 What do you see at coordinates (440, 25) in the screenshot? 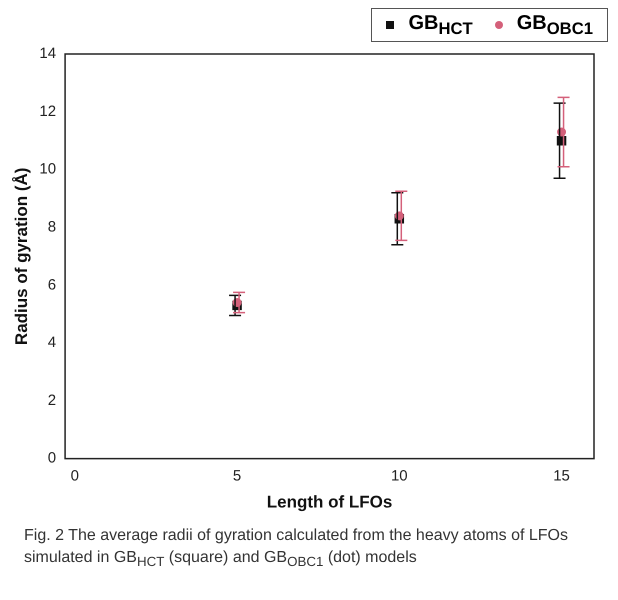
I see `legend-label: GB$_{HCT}$` at bounding box center [440, 25].